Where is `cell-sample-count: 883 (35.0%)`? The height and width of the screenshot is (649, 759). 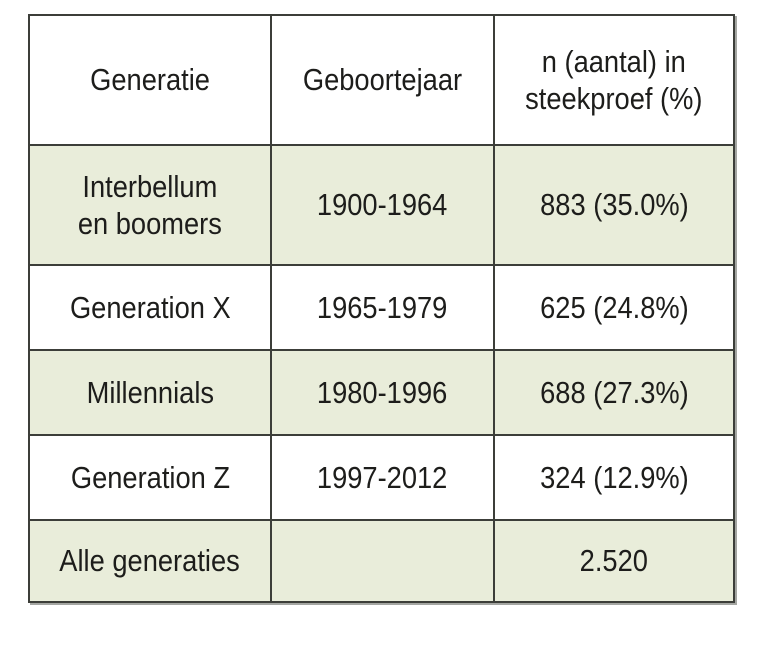
cell-sample-count: 883 (35.0%) is located at coordinates (614, 205).